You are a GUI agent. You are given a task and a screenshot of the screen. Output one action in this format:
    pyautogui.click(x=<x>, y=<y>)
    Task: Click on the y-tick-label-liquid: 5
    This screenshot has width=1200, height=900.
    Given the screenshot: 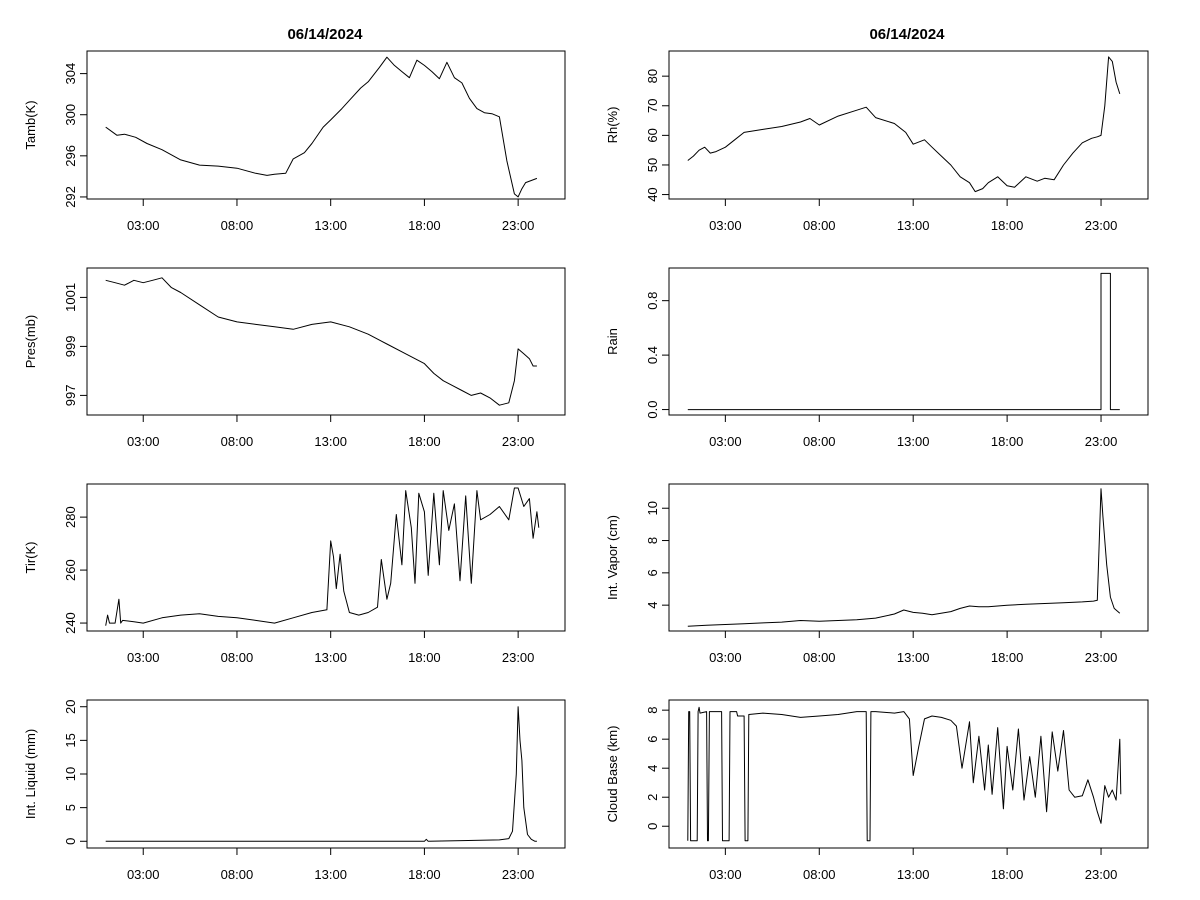 What is the action you would take?
    pyautogui.click(x=70, y=807)
    